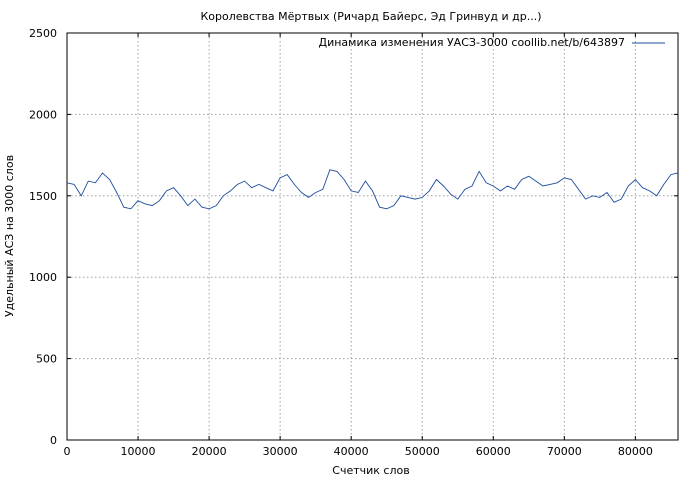  What do you see at coordinates (43, 196) in the screenshot?
I see `y-tick-label: 1500` at bounding box center [43, 196].